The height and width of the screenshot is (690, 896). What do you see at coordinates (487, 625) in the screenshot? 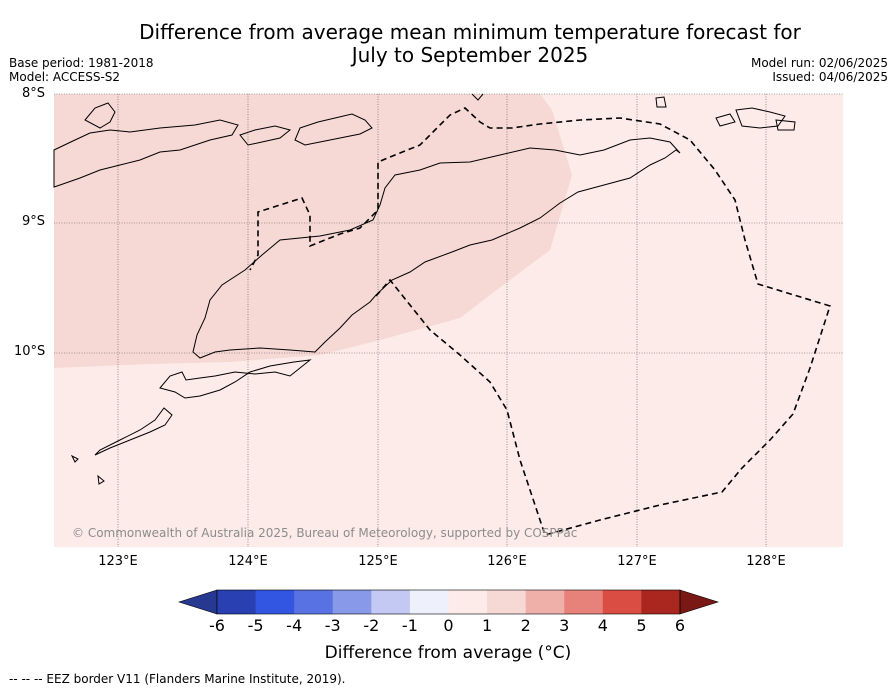
I see `colorbar-tick-label: 1` at bounding box center [487, 625].